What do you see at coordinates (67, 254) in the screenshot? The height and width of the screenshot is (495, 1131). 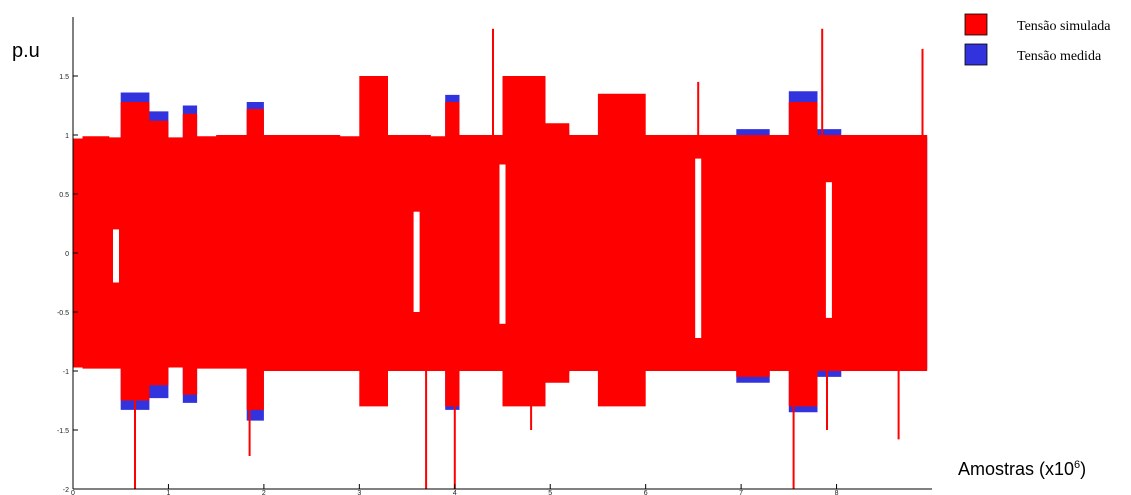 I see `y-tick-label-4: 0` at bounding box center [67, 254].